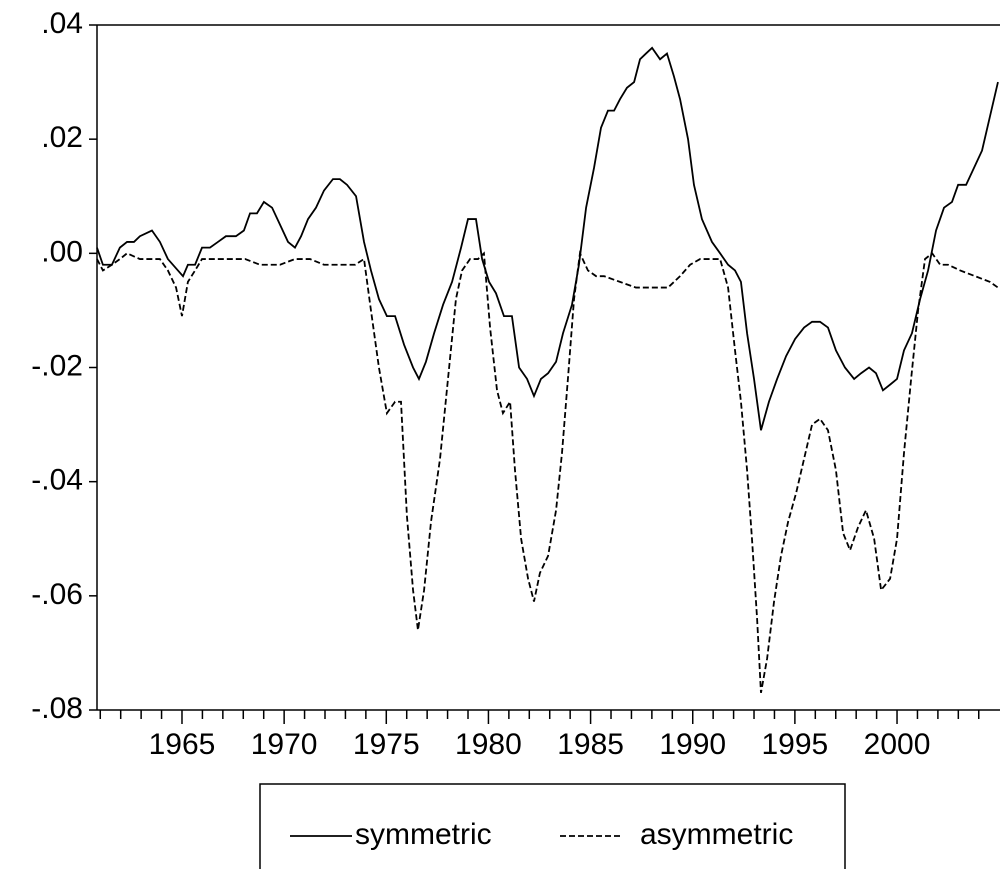 The image size is (1000, 869). What do you see at coordinates (488, 744) in the screenshot?
I see `x-tick-label: 1980` at bounding box center [488, 744].